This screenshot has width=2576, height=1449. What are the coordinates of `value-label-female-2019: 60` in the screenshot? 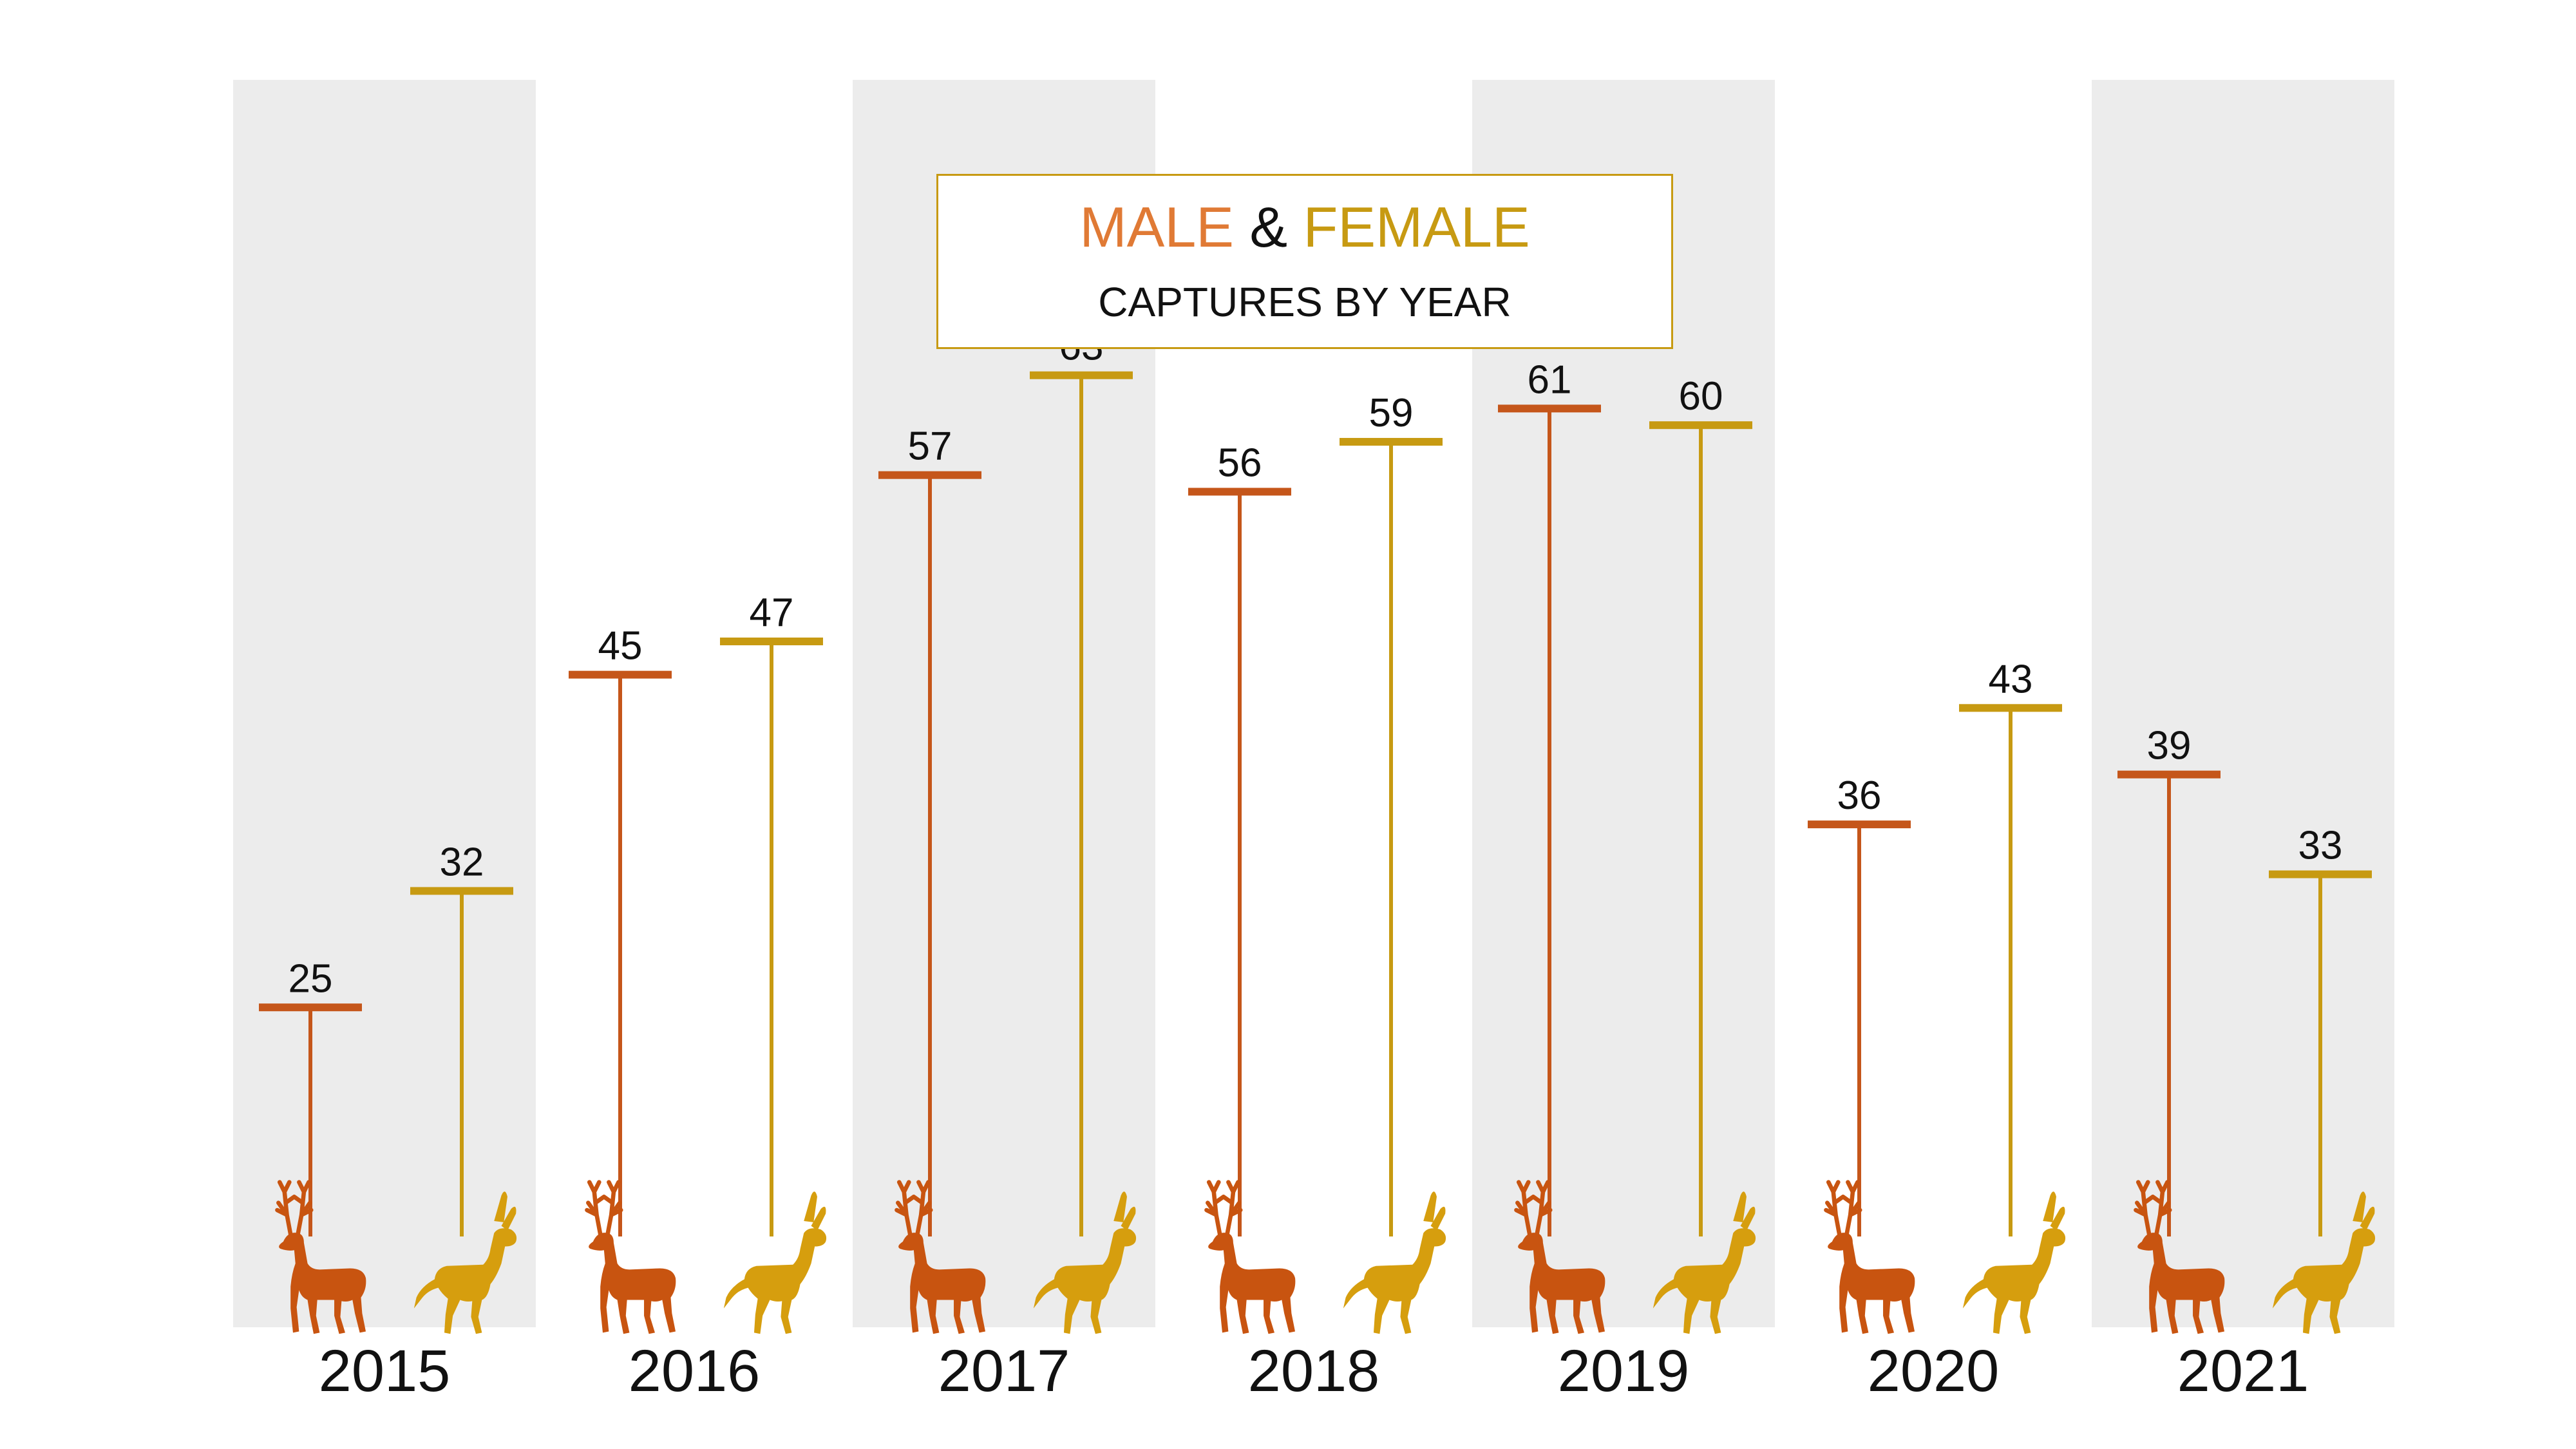 It's located at (1701, 397).